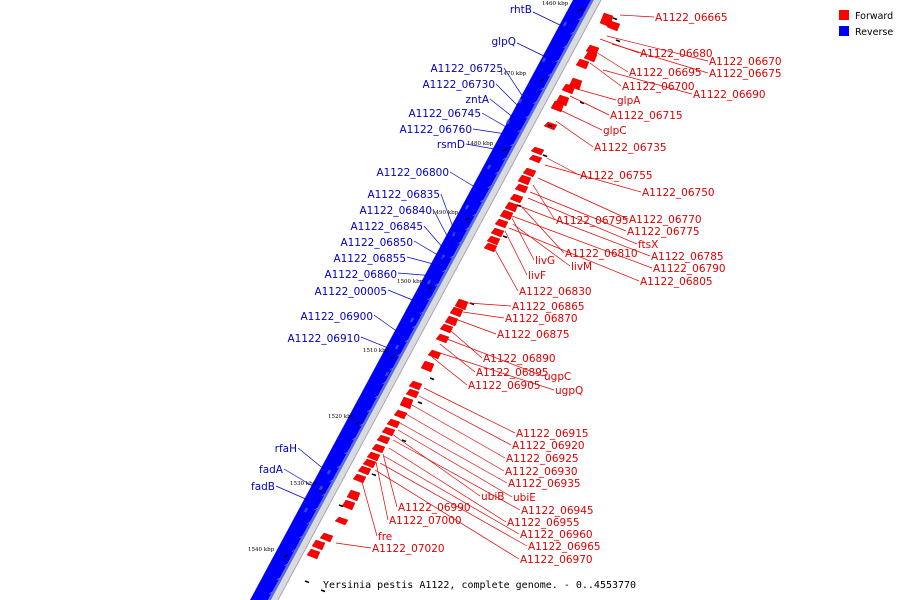  Describe the element at coordinates (592, 221) in the screenshot. I see `forward-gene-label: A1122_06795` at that location.